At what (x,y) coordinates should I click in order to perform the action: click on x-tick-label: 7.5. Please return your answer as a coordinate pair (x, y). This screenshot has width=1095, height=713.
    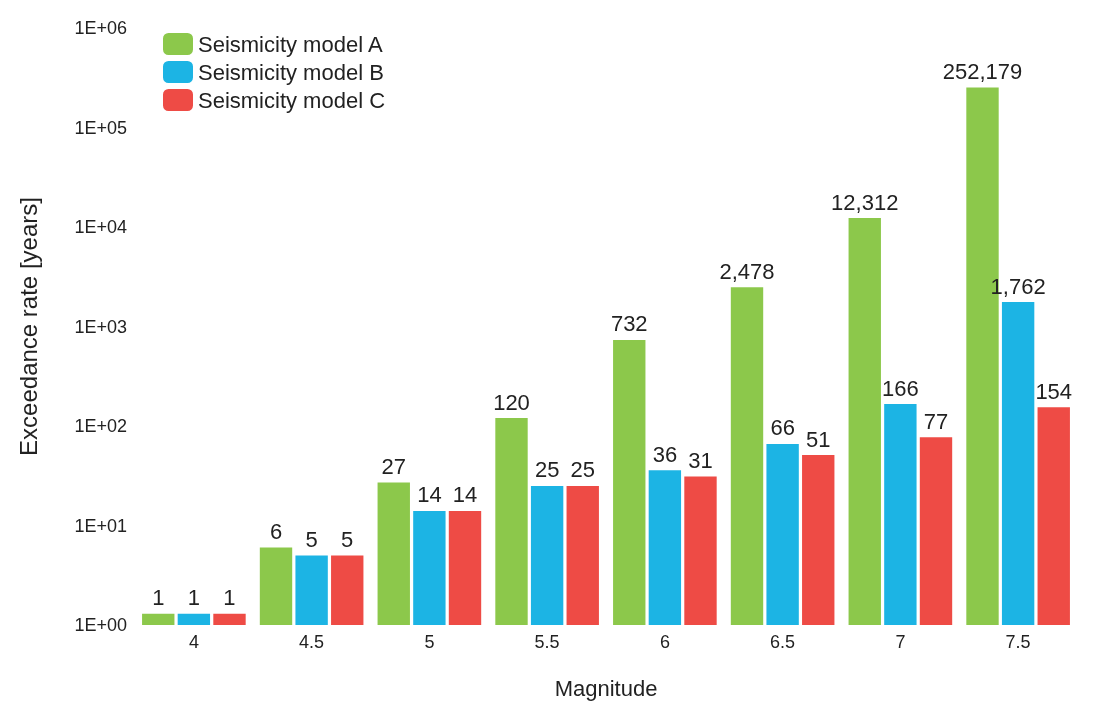
    Looking at the image, I should click on (1018, 642).